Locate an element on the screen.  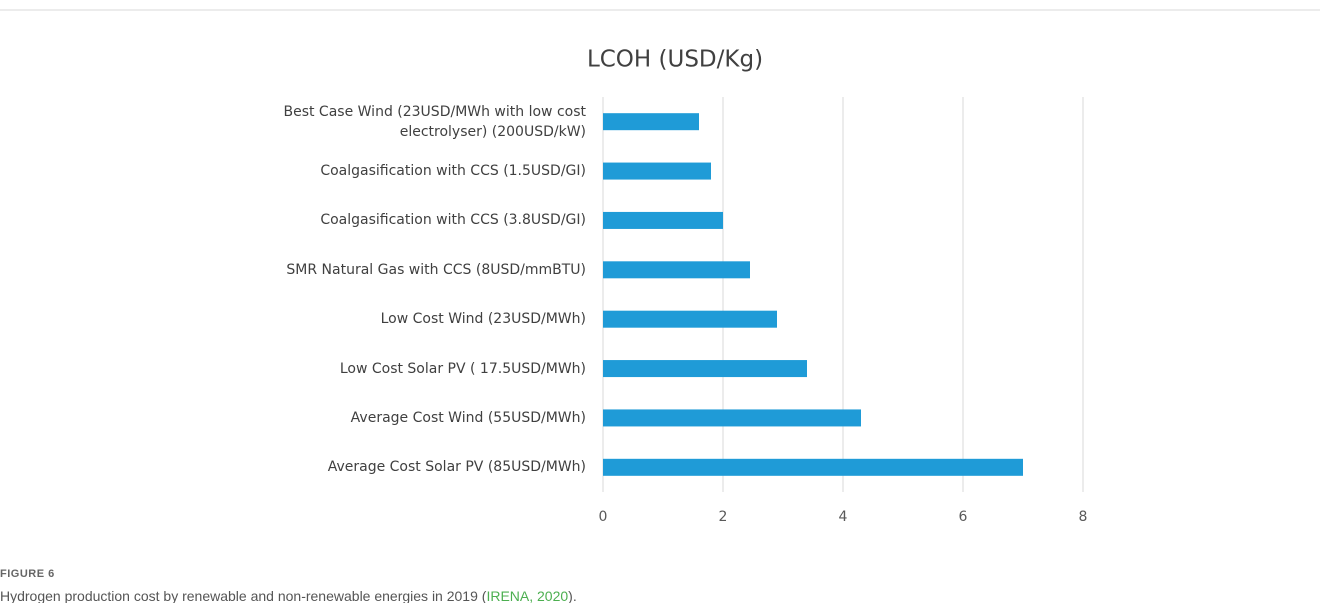
caption-label: FIGURE 6 is located at coordinates (27, 574).